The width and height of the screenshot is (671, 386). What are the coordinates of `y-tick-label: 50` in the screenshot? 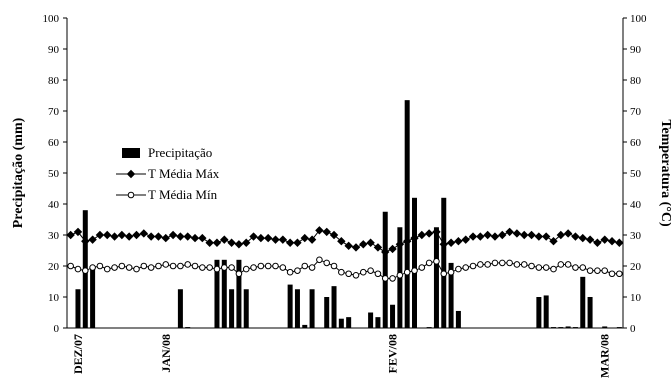 It's located at (54, 174).